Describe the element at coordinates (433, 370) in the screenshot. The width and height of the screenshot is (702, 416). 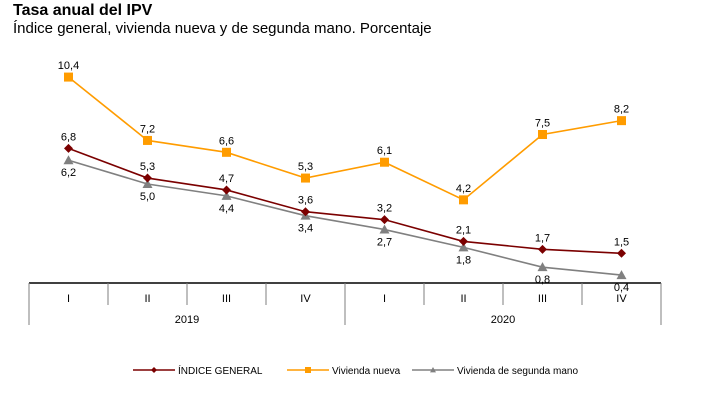
I see `legend-marker-triangle` at that location.